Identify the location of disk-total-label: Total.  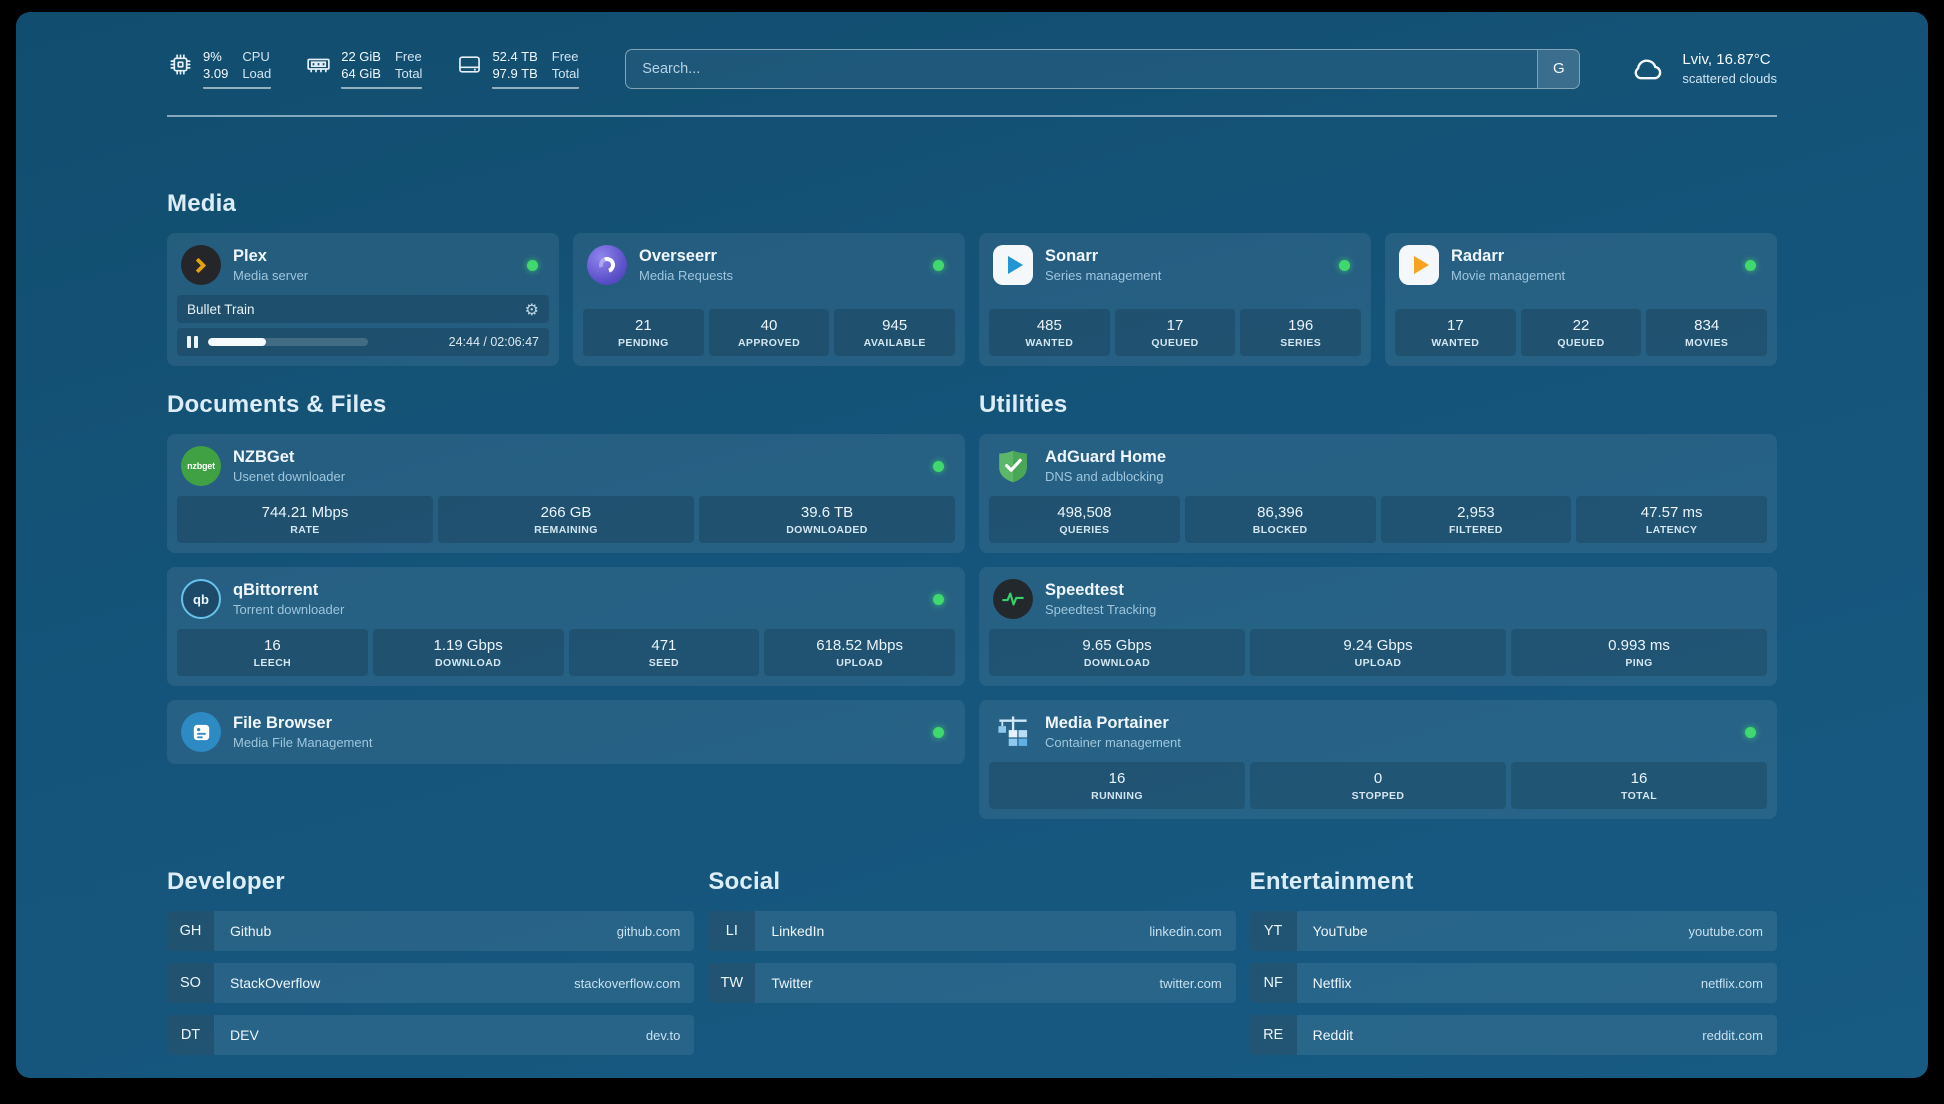
(565, 73).